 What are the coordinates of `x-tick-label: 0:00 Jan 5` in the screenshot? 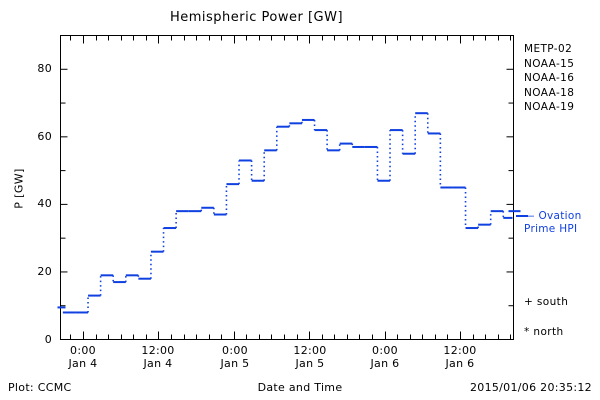 It's located at (235, 357).